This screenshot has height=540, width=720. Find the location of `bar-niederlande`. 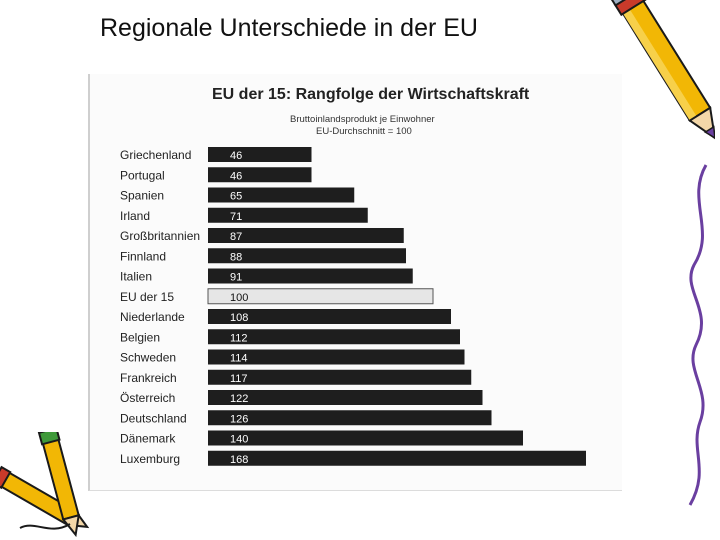

bar-niederlande is located at coordinates (329, 316).